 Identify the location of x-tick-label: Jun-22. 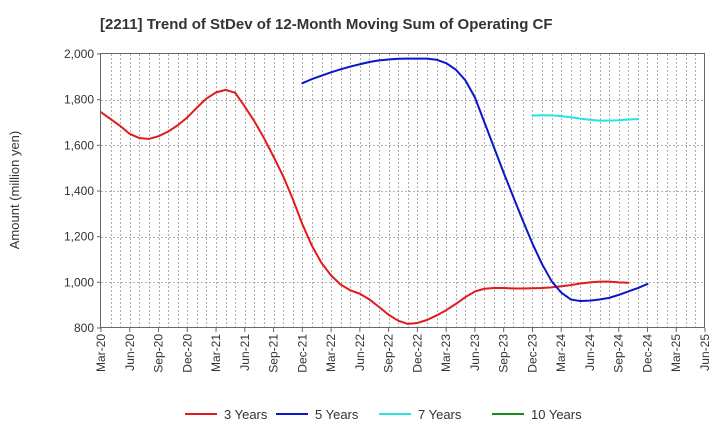
(360, 352).